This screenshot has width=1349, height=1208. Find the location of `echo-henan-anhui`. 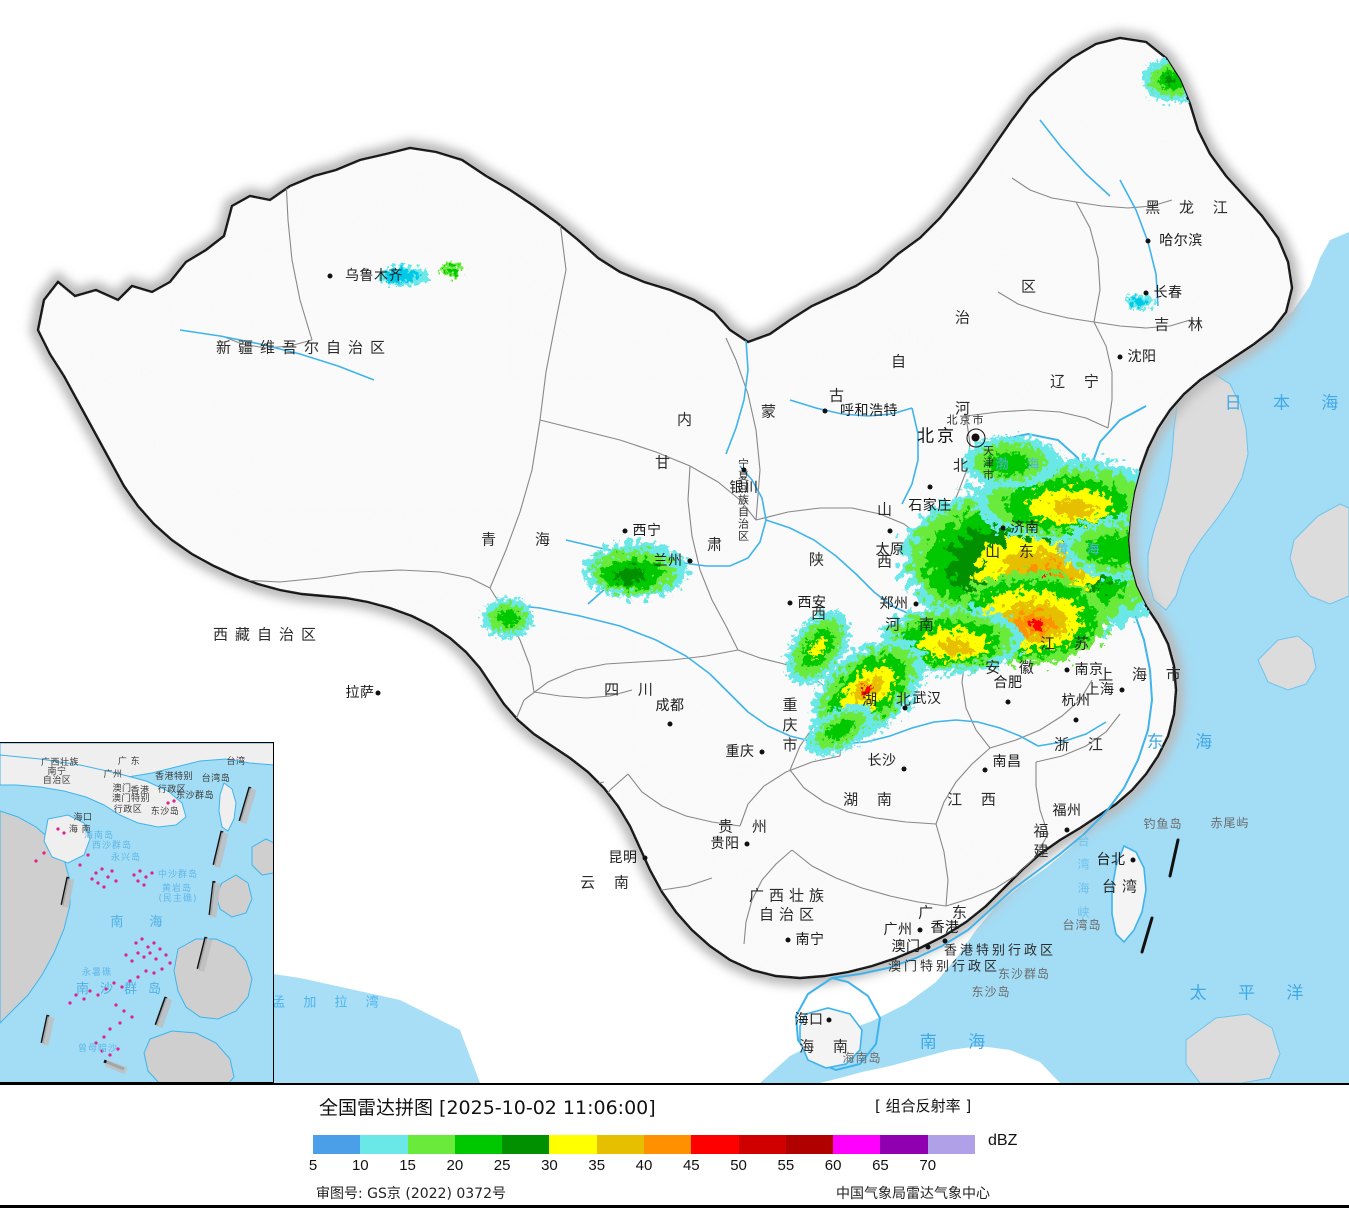

echo-henan-anhui is located at coordinates (952, 640).